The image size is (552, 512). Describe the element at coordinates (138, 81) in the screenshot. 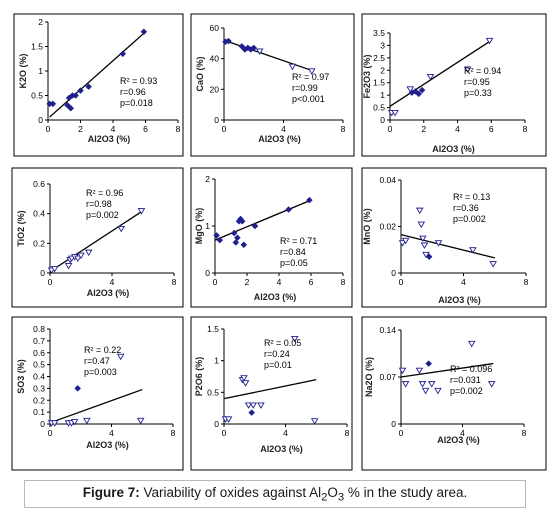

I see `stats-label: R² = 0.93` at that location.